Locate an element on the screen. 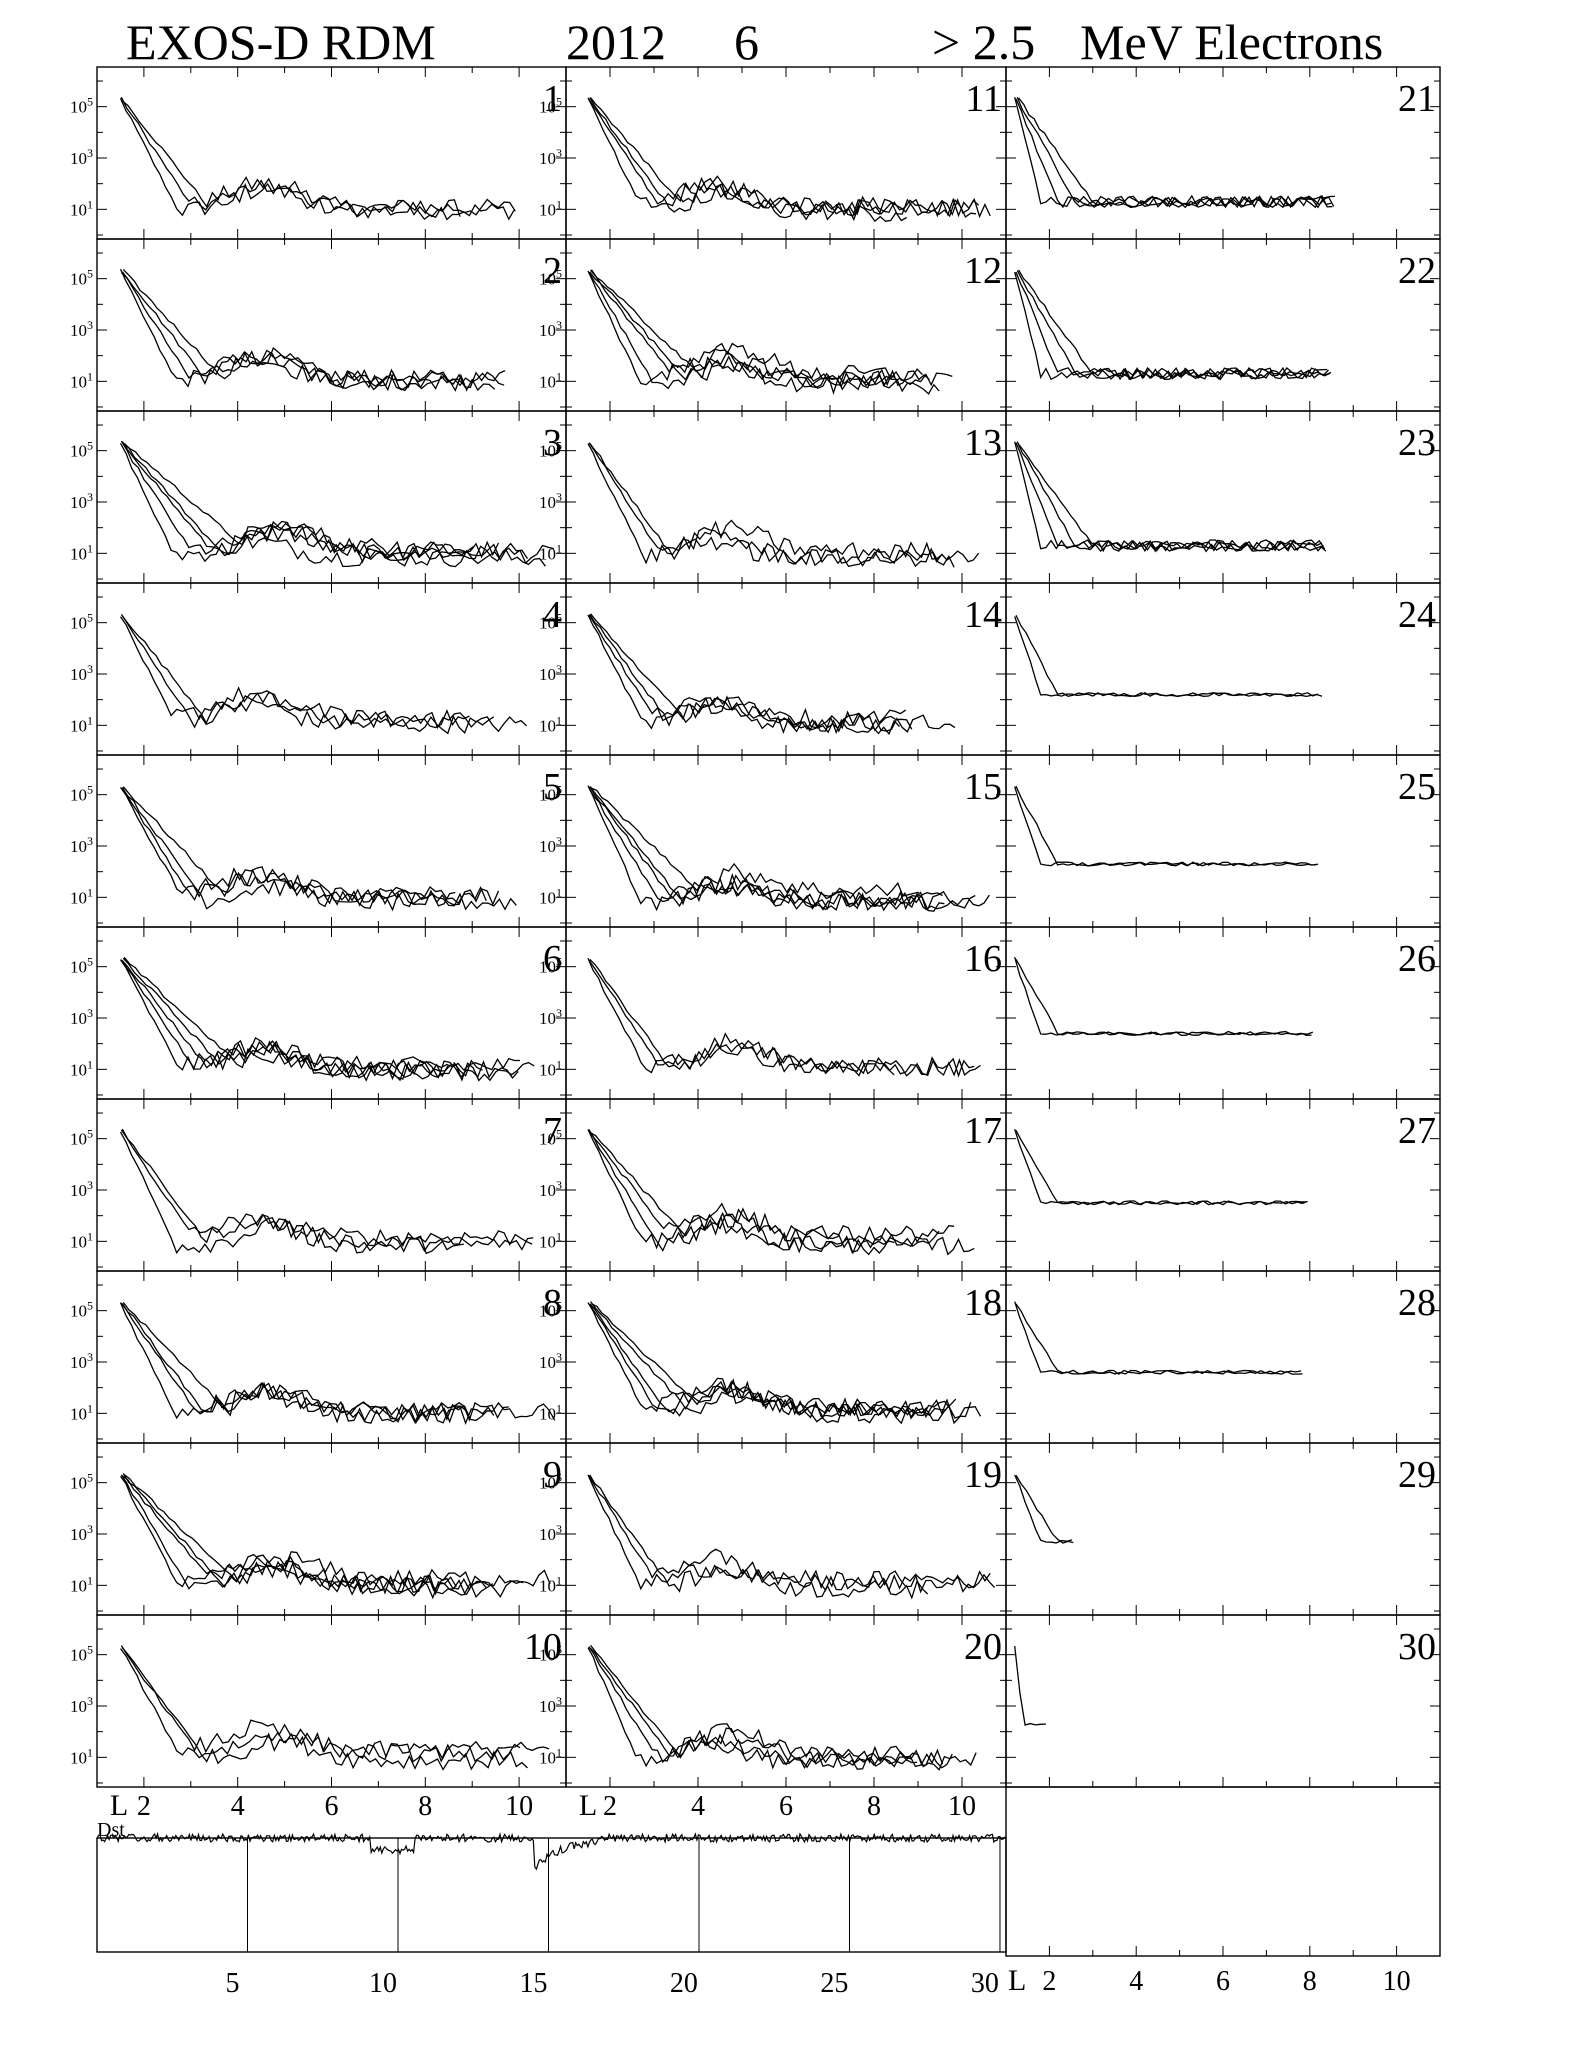  panel-day-label: 5 is located at coordinates (552, 787).